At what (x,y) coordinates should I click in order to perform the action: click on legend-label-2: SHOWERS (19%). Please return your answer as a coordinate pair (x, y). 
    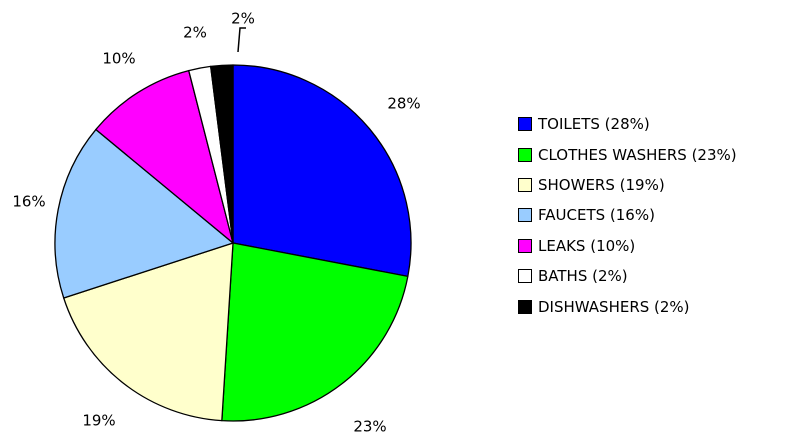
    Looking at the image, I should click on (601, 184).